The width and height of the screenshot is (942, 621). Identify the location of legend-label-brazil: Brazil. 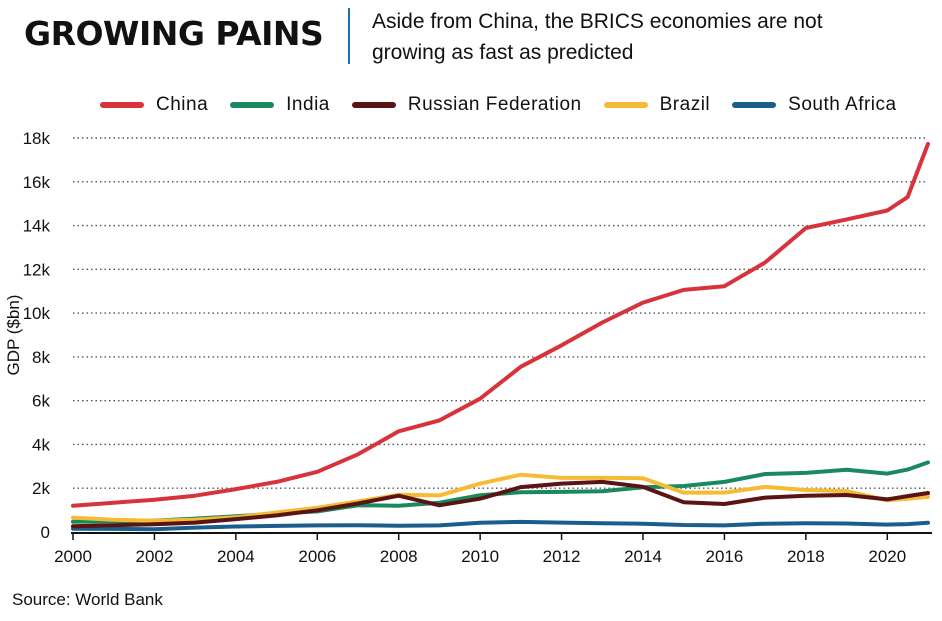
(685, 104).